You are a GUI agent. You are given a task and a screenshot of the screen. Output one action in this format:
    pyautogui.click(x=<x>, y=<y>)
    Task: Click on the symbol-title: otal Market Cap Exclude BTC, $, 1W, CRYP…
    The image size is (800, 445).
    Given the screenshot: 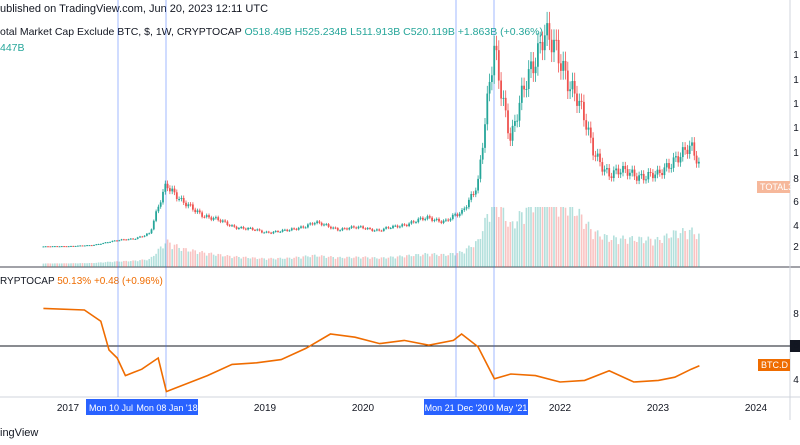 What is the action you would take?
    pyautogui.click(x=121, y=32)
    